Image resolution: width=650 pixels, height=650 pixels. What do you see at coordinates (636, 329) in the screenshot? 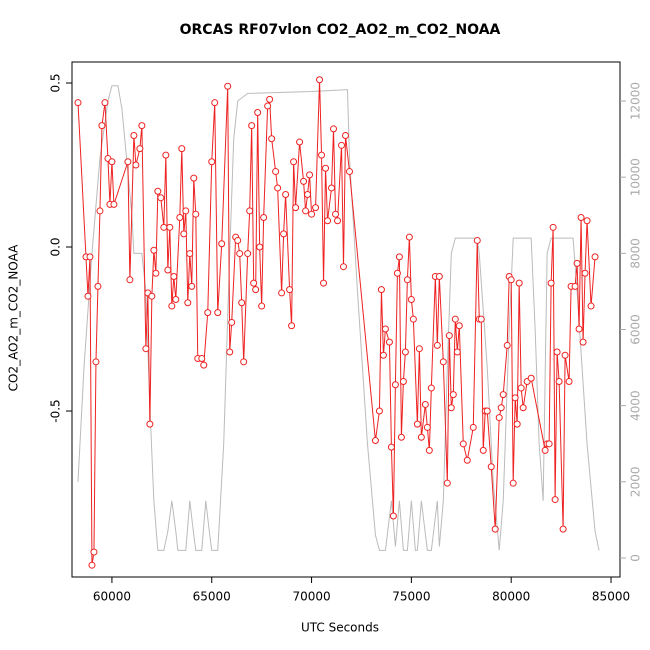
I see `y2-tick-label: 6000` at bounding box center [636, 329].